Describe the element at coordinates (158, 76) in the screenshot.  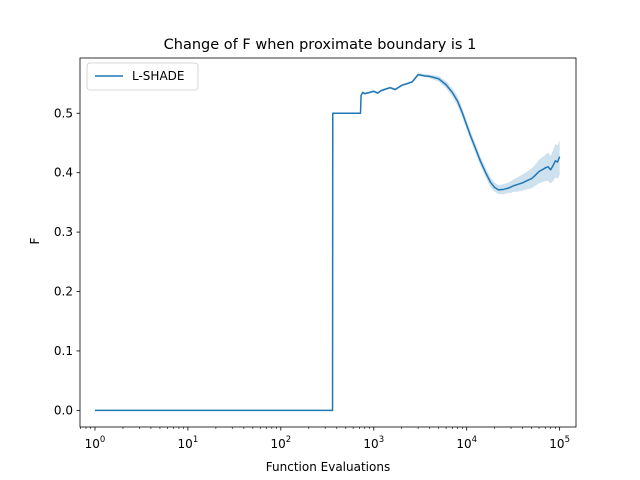
I see `legend-label-l-shade: L-SHADE` at that location.